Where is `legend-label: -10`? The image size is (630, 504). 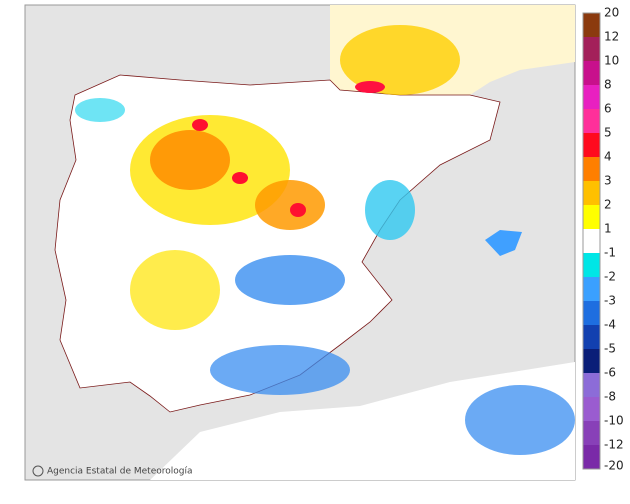
legend-label: -10 is located at coordinates (614, 421).